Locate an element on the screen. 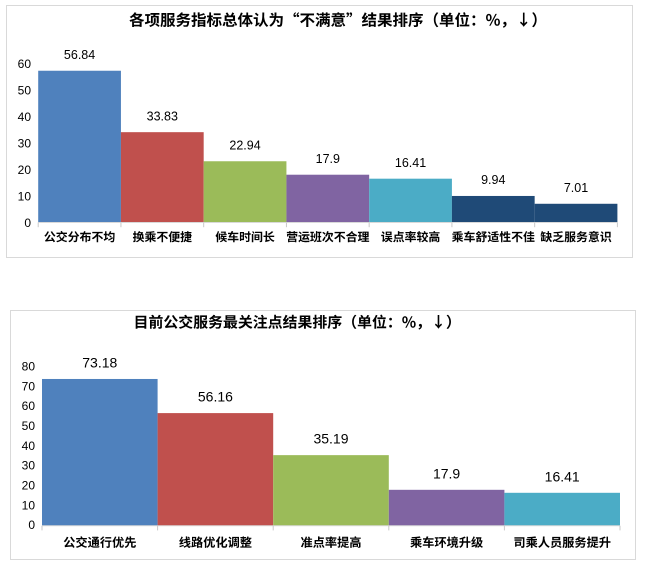  svg-text: 56.16 is located at coordinates (215, 397).